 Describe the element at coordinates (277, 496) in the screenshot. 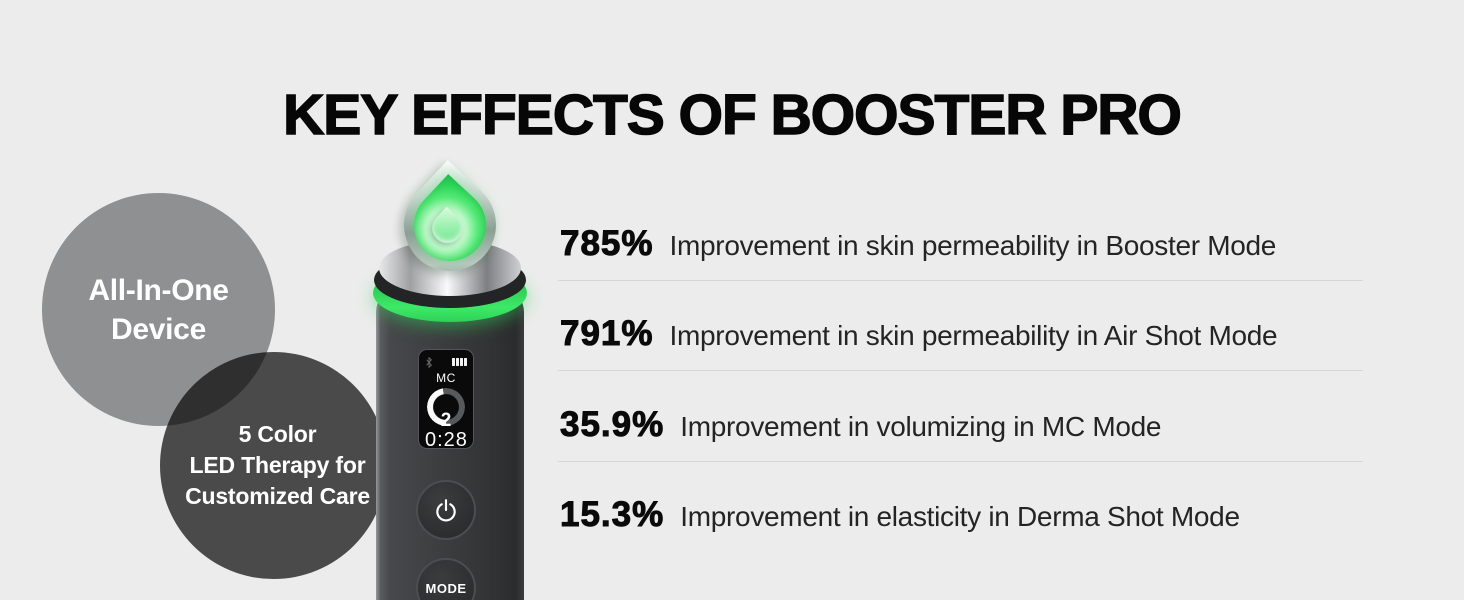

I see `badge-line: Customized Care` at that location.